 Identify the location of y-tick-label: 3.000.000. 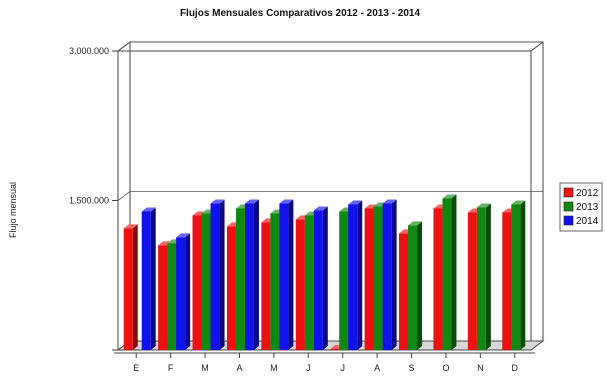
(89, 51).